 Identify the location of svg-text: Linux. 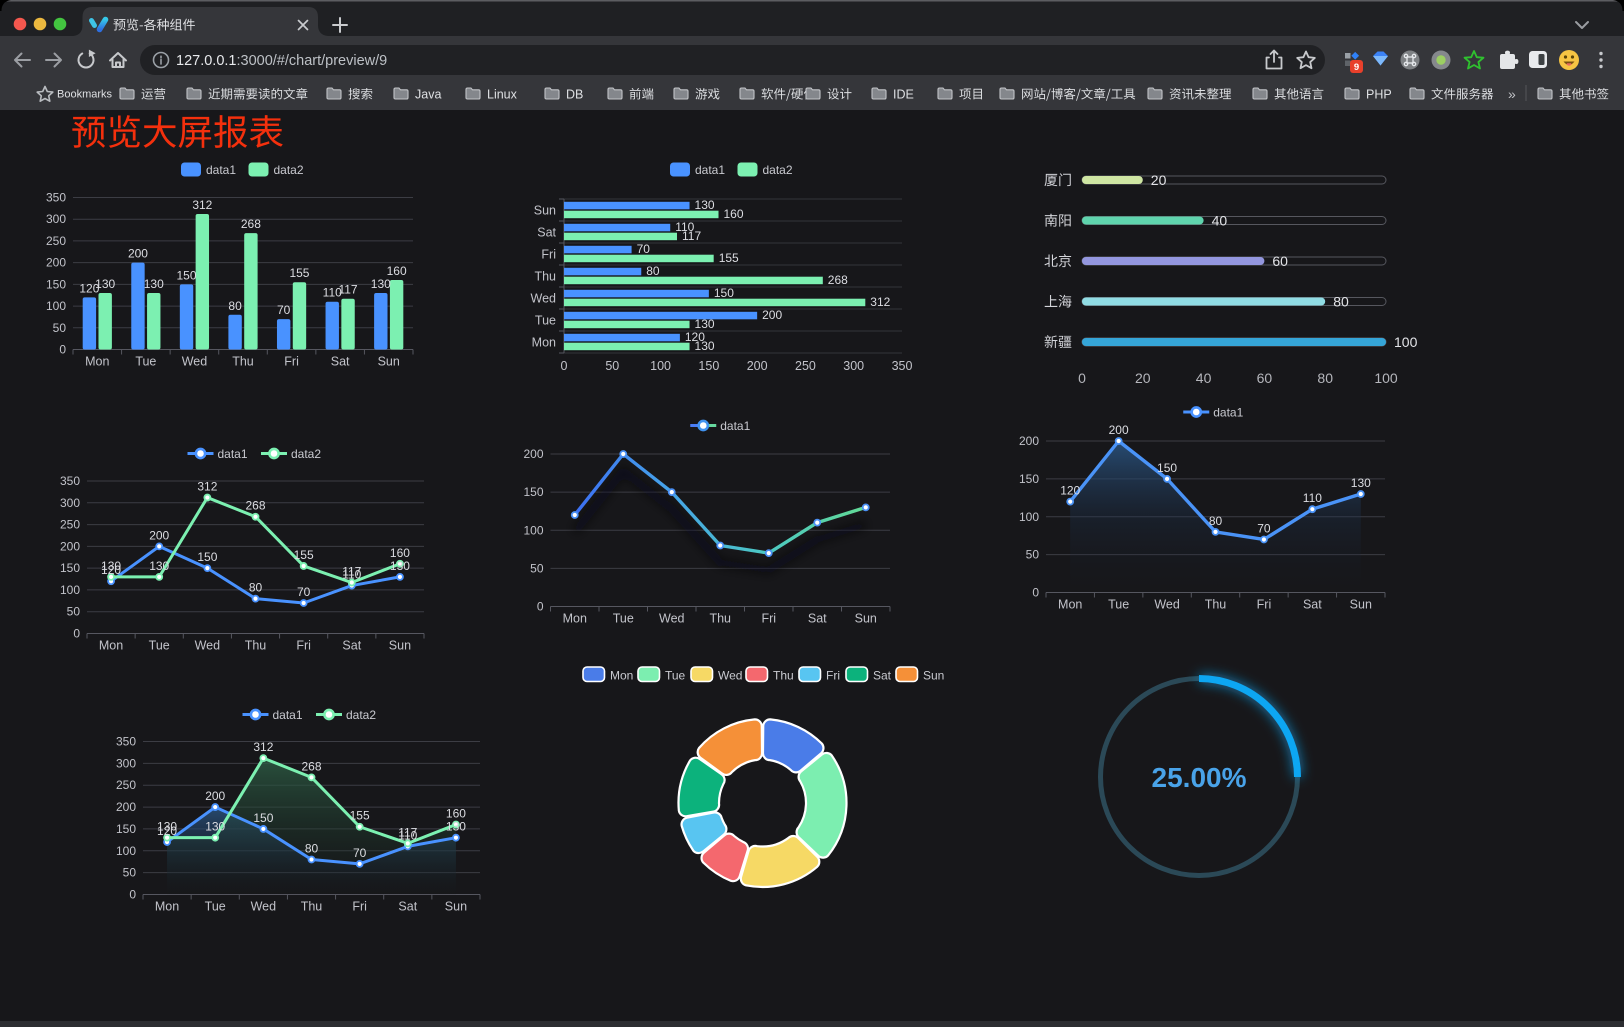
(502, 95).